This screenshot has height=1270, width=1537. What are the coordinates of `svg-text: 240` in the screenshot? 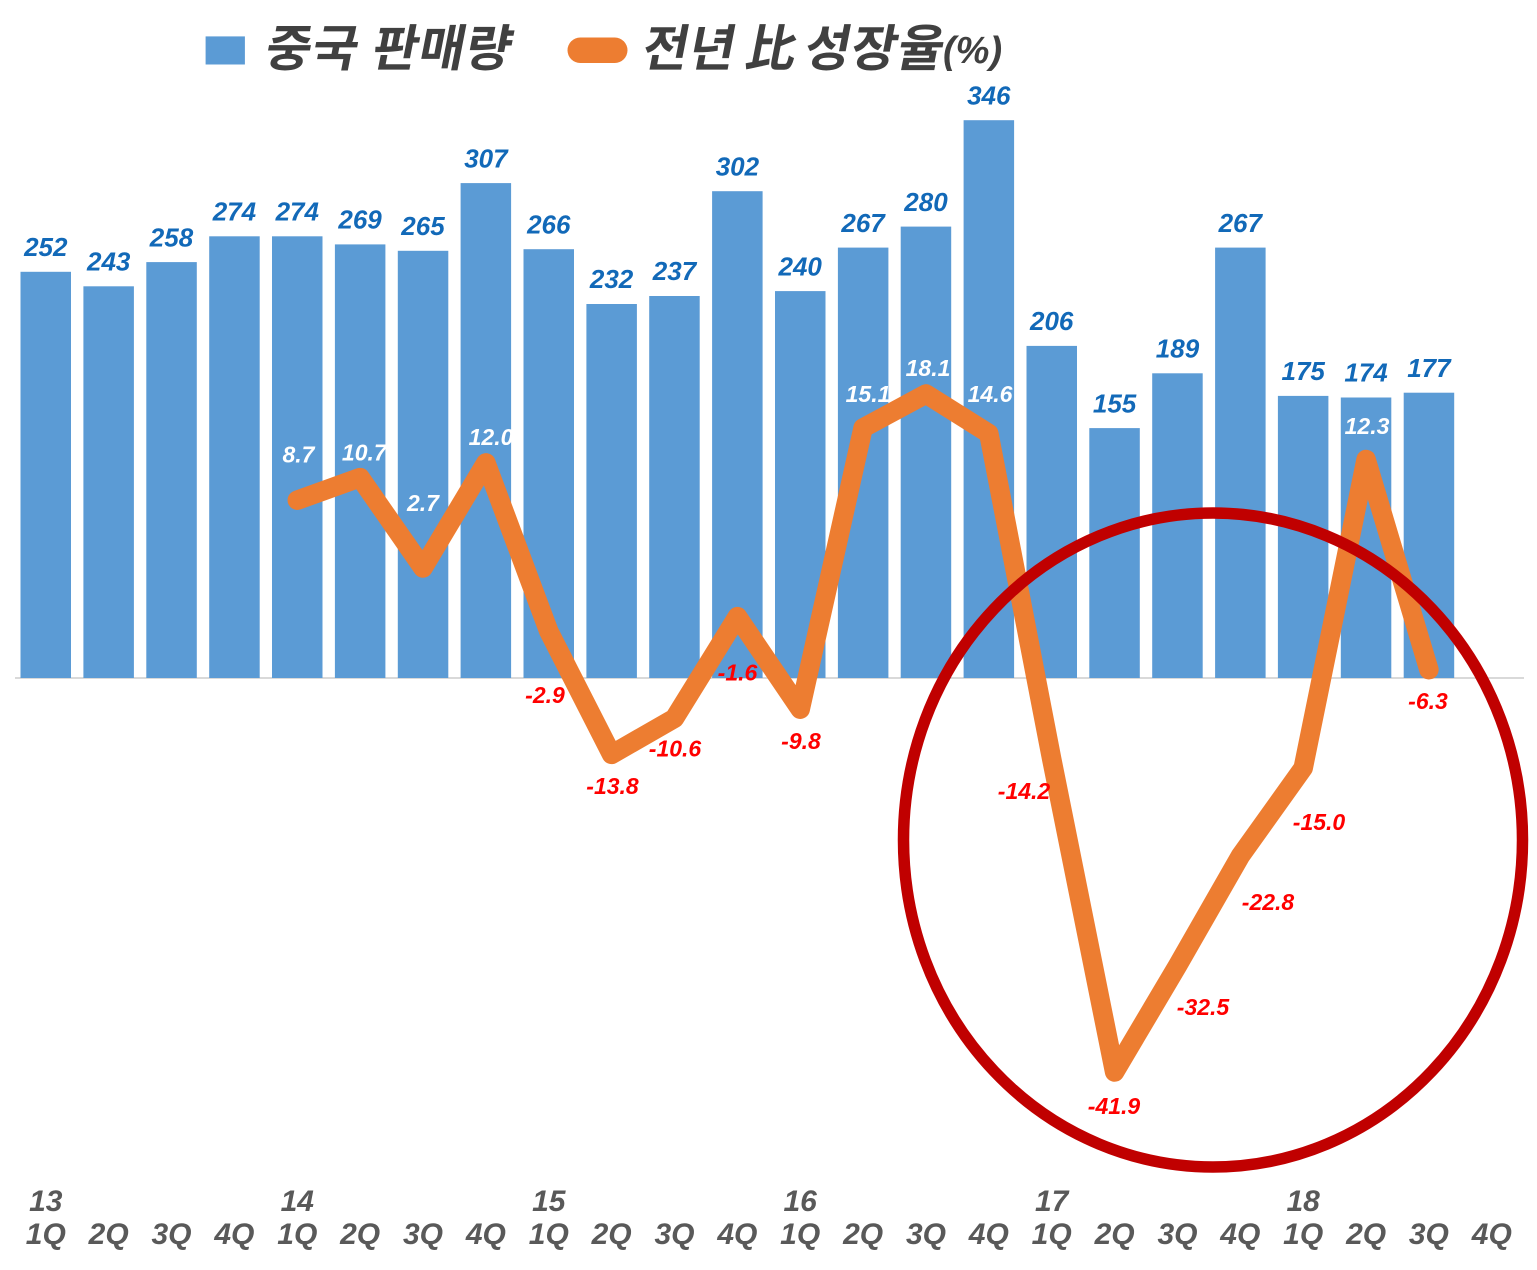 It's located at (800, 266).